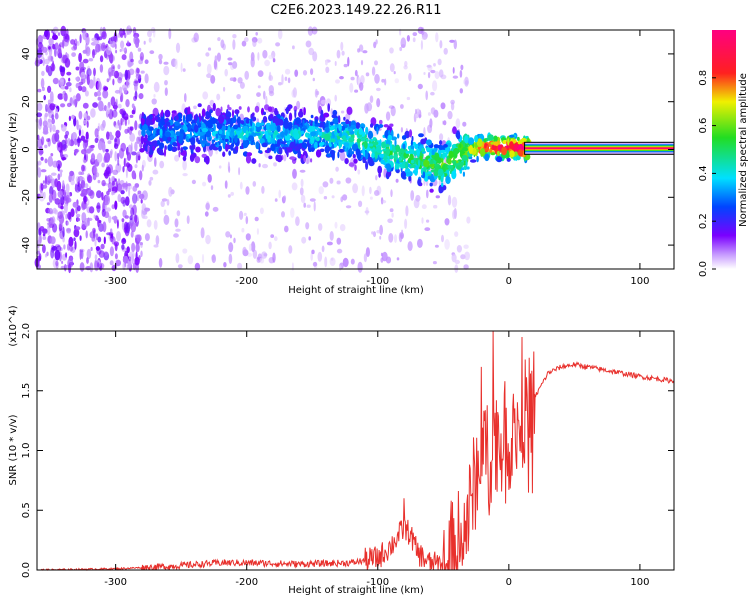 Image resolution: width=750 pixels, height=600 pixels. What do you see at coordinates (703, 126) in the screenshot?
I see `colorbar-tick-label: 0.6` at bounding box center [703, 126].